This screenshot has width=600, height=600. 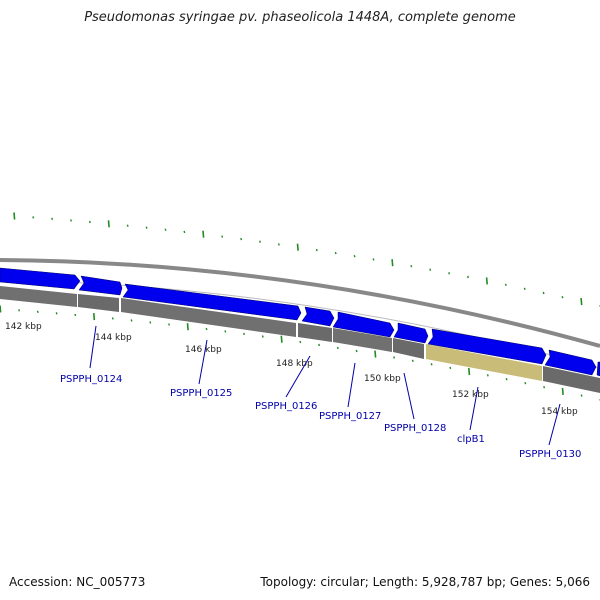 What do you see at coordinates (203, 350) in the screenshot?
I see `kbp-label: 146 kbp` at bounding box center [203, 350].